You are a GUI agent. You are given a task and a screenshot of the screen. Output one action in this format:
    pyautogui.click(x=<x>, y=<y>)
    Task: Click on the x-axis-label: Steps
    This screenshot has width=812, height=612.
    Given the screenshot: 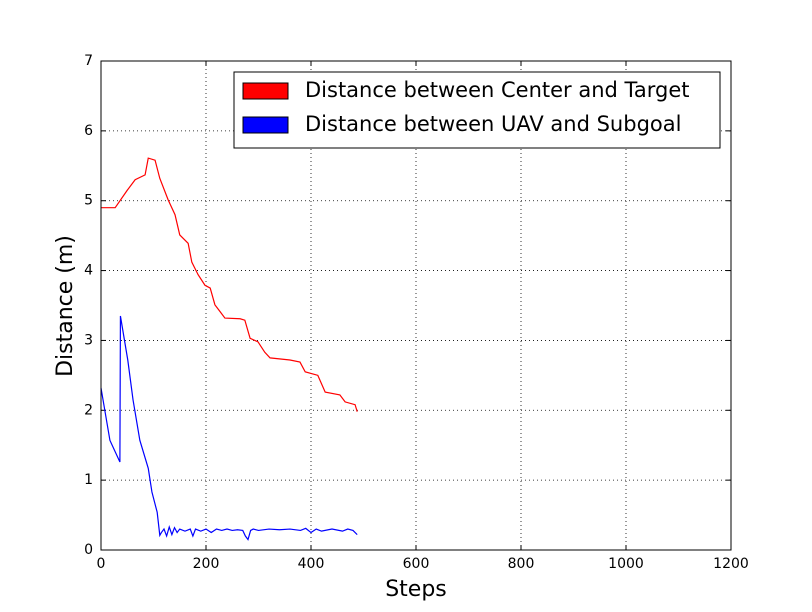 What is the action you would take?
    pyautogui.click(x=416, y=589)
    